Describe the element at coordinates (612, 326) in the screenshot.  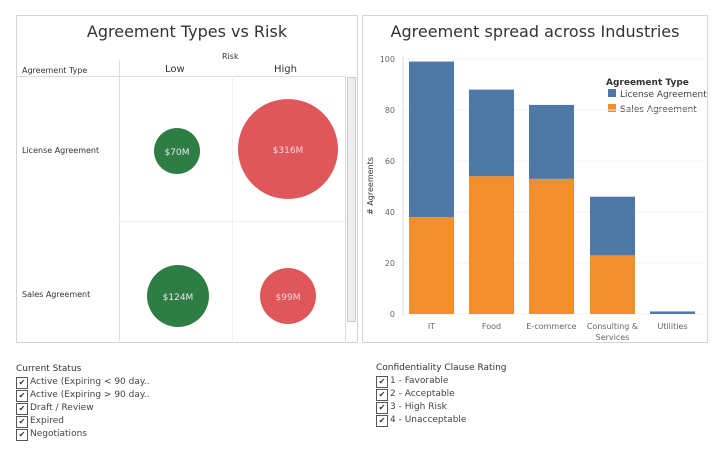
I see `x-tick-label: Consulting &` at that location.